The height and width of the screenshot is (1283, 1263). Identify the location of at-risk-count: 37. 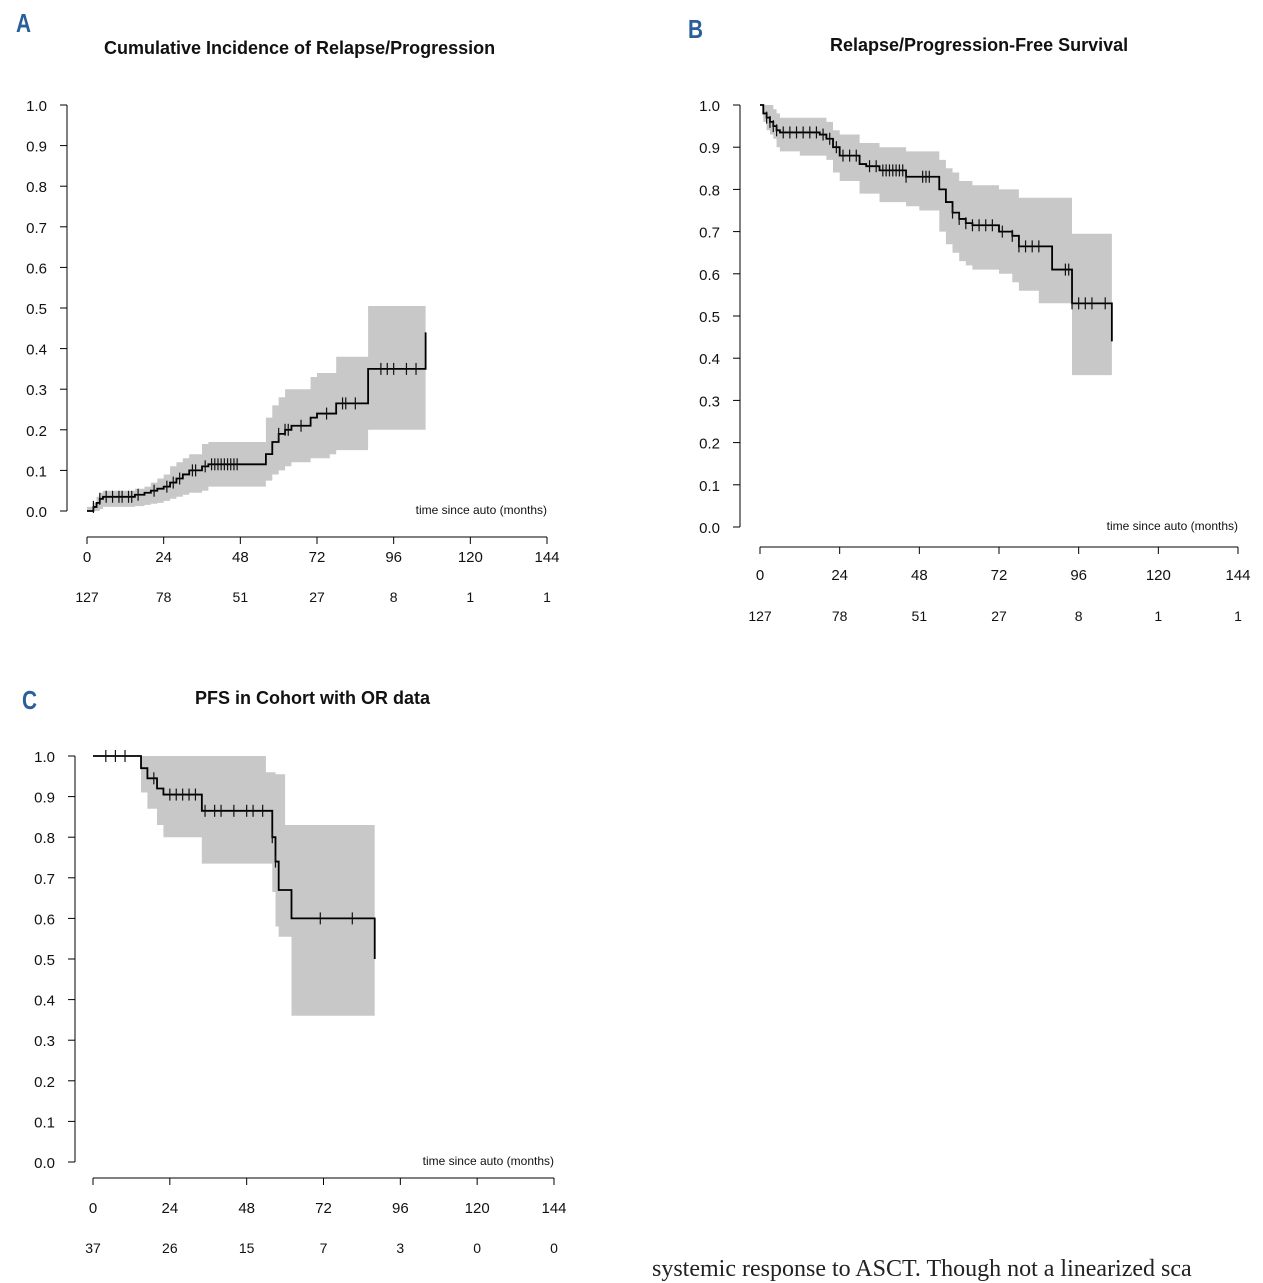
(93, 1248).